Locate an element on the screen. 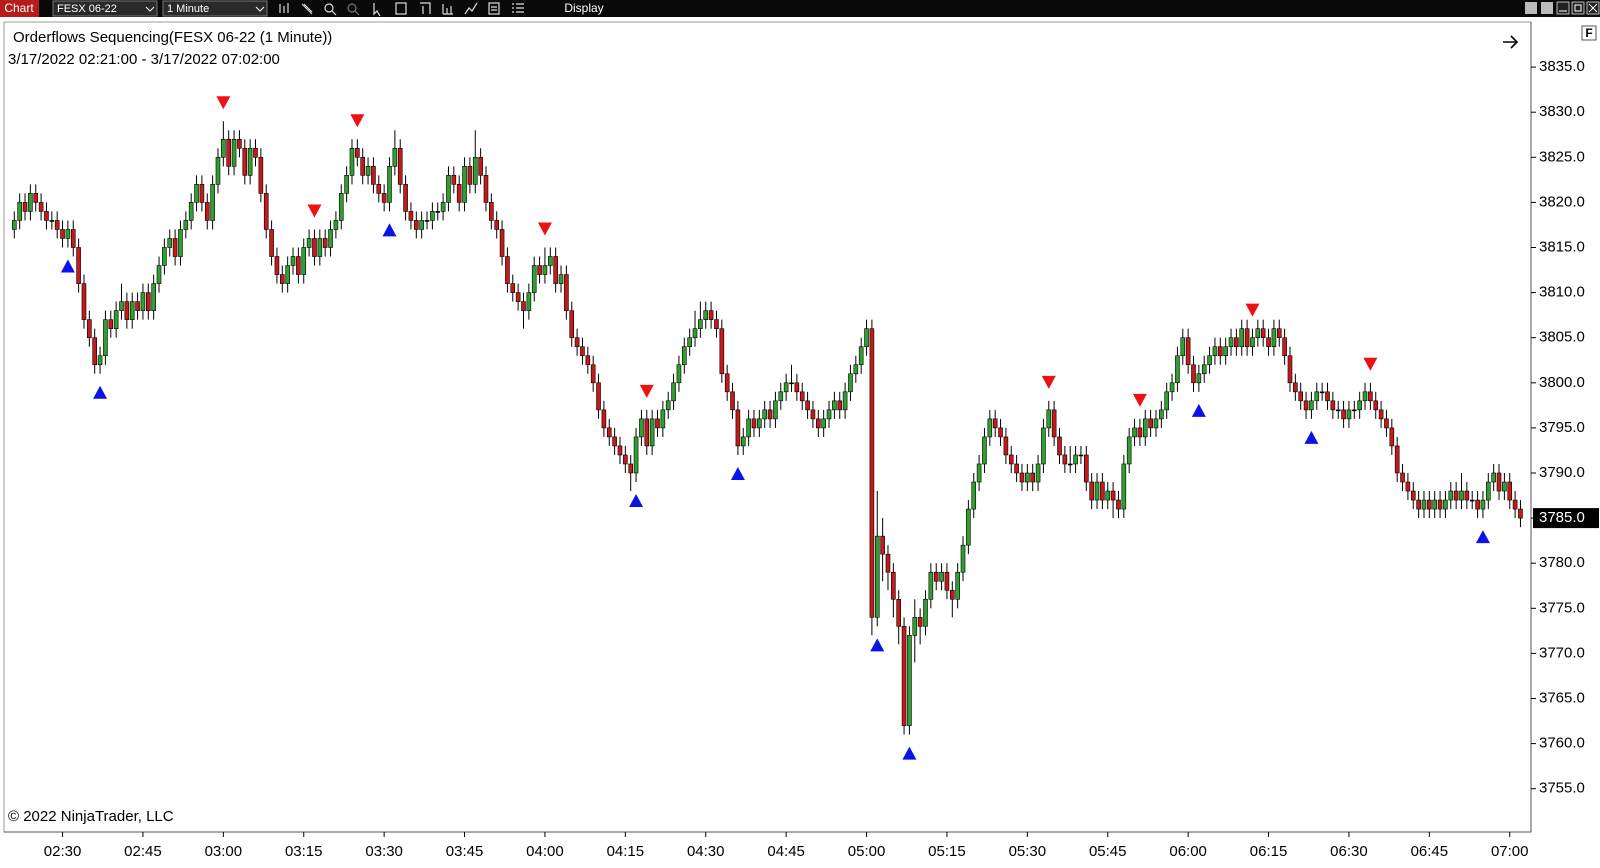 The image size is (1600, 868). x-tick-label: 04:15 is located at coordinates (626, 851).